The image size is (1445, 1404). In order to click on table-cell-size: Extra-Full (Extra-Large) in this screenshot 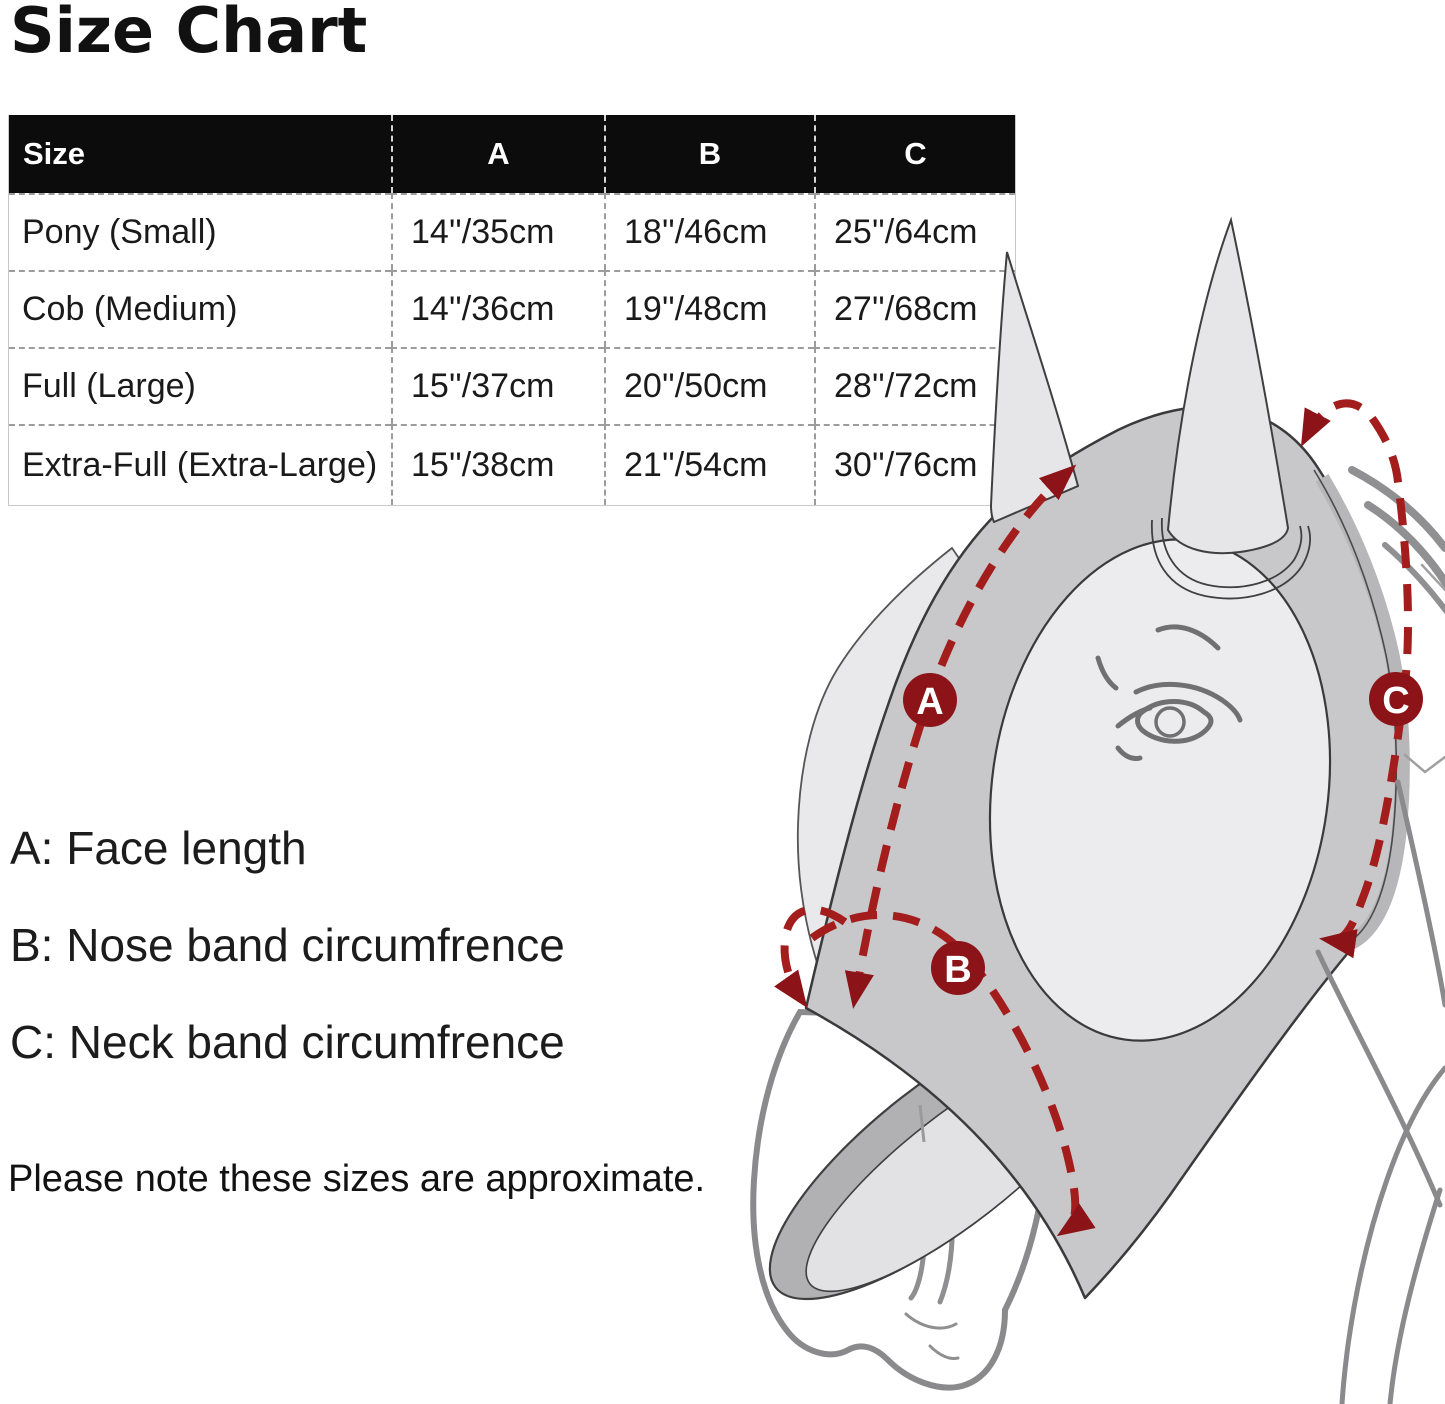, I will do `click(200, 464)`.